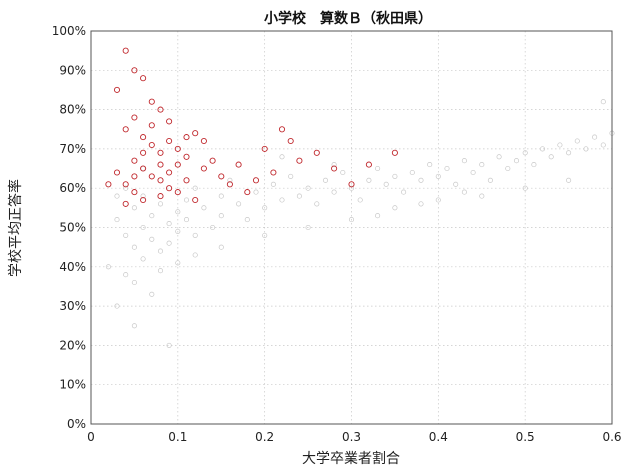 The width and height of the screenshot is (625, 470). Describe the element at coordinates (69, 31) in the screenshot. I see `y-tick-label: 100%` at that location.